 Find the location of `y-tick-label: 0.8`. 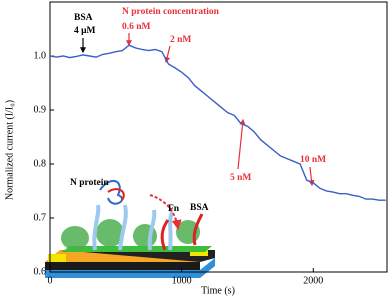

y-tick-label: 0.8 is located at coordinates (40, 163).